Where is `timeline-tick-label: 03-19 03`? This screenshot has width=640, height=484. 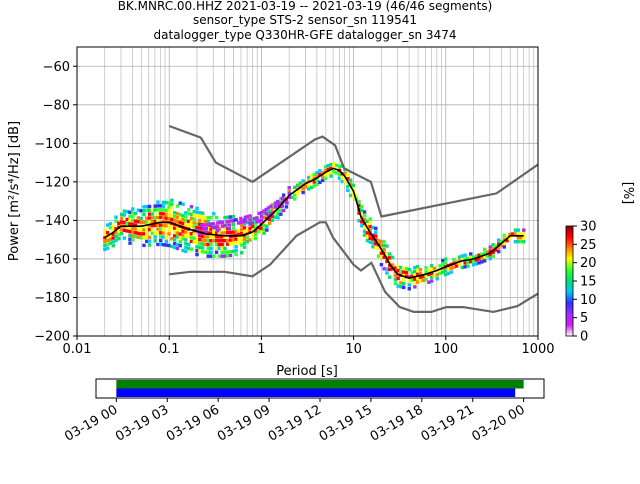
timeline-tick-label: 03-19 03 is located at coordinates (142, 423).